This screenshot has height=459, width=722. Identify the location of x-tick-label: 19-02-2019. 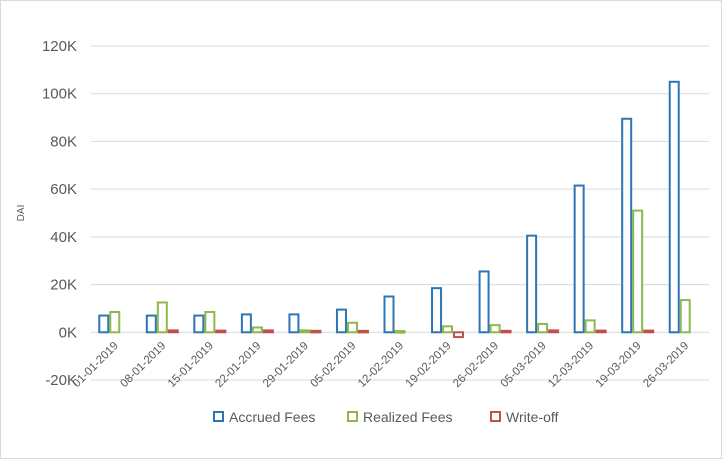
(429, 365).